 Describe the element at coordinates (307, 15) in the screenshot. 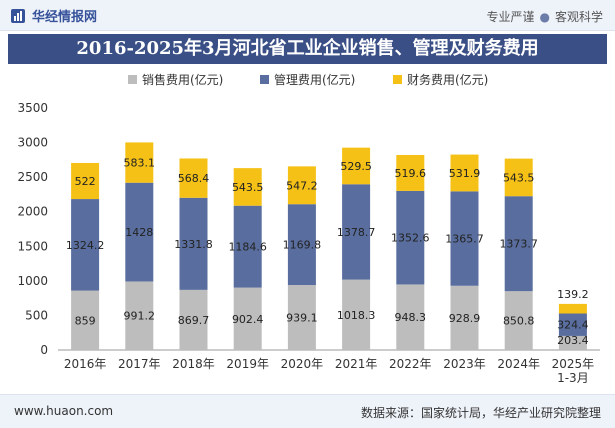

I see `top-bar: 华经情报网 专业严谨 ● 客观科学` at that location.